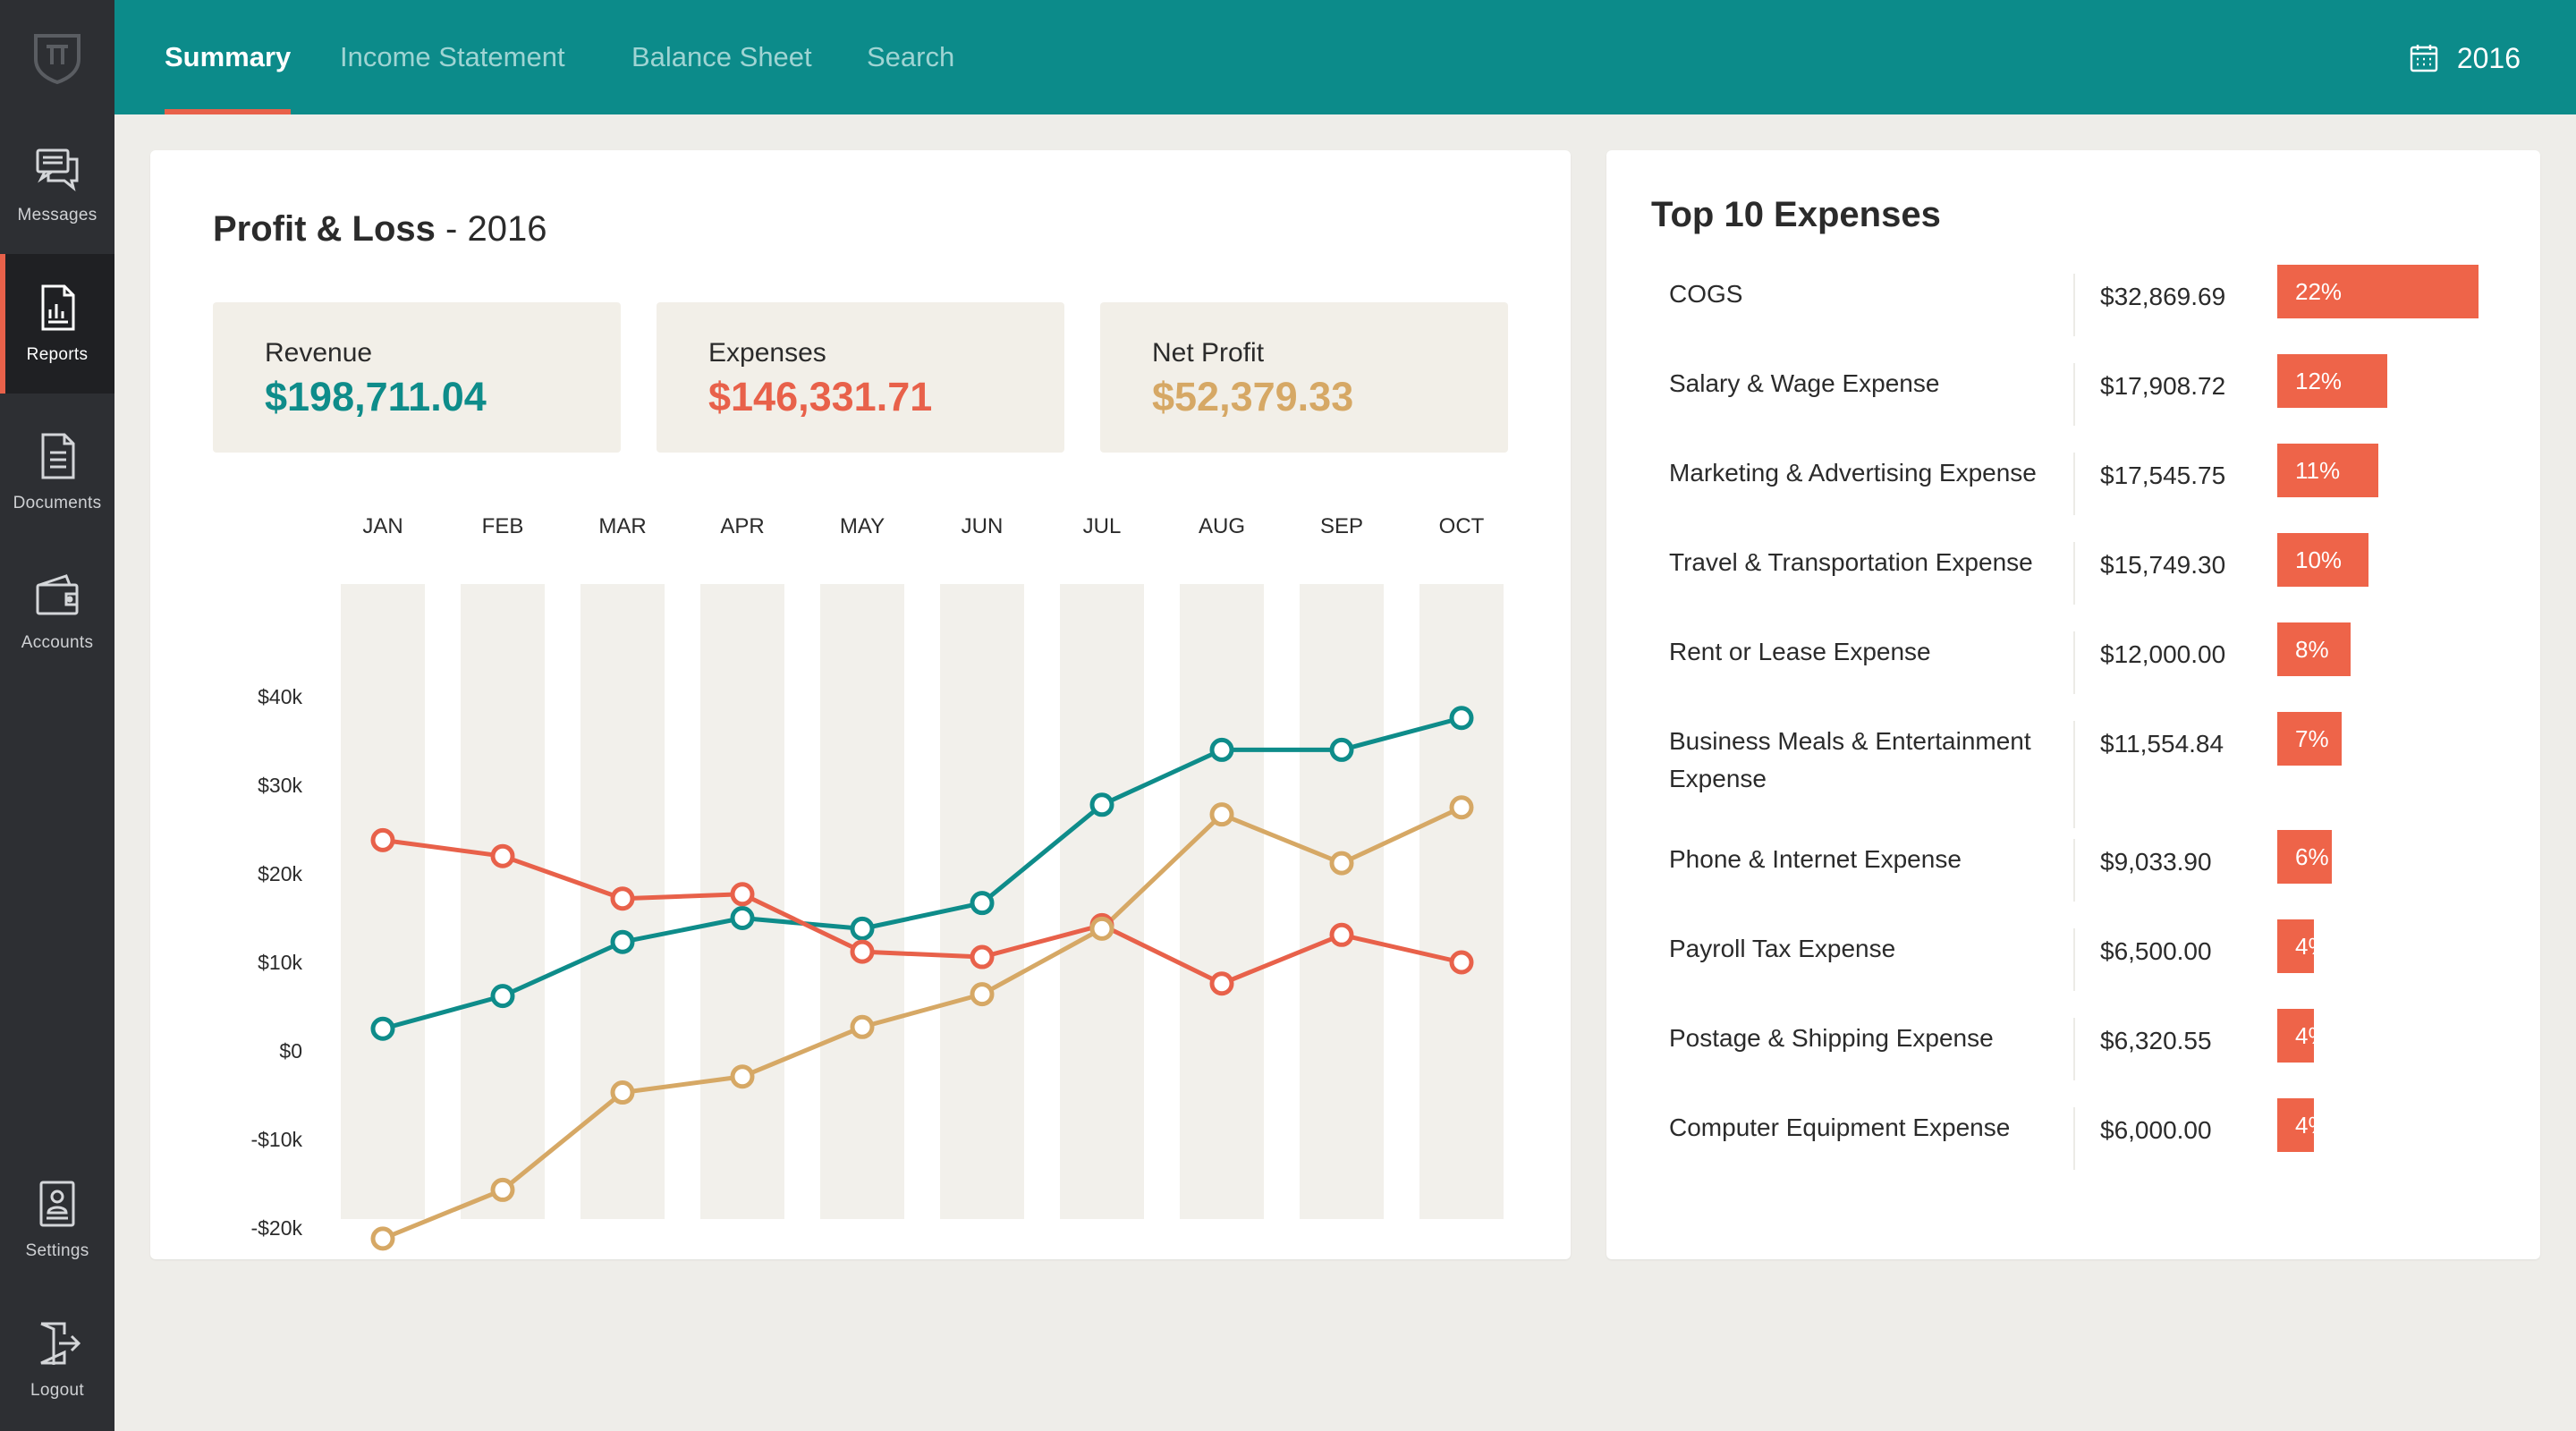 The image size is (2576, 1431). I want to click on x-tick-label: AUG, so click(1222, 526).